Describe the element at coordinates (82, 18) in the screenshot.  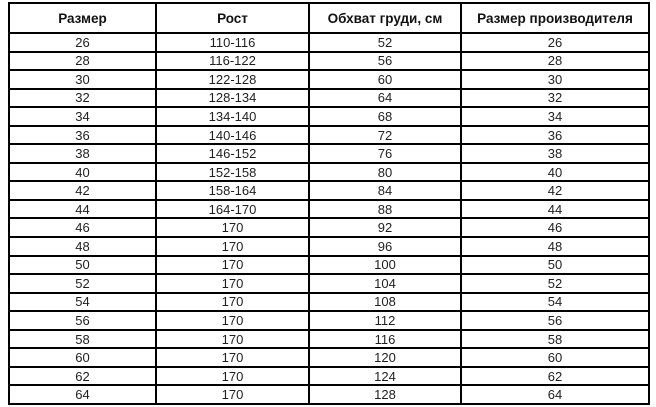
I see `column-header-size: Размер` at that location.